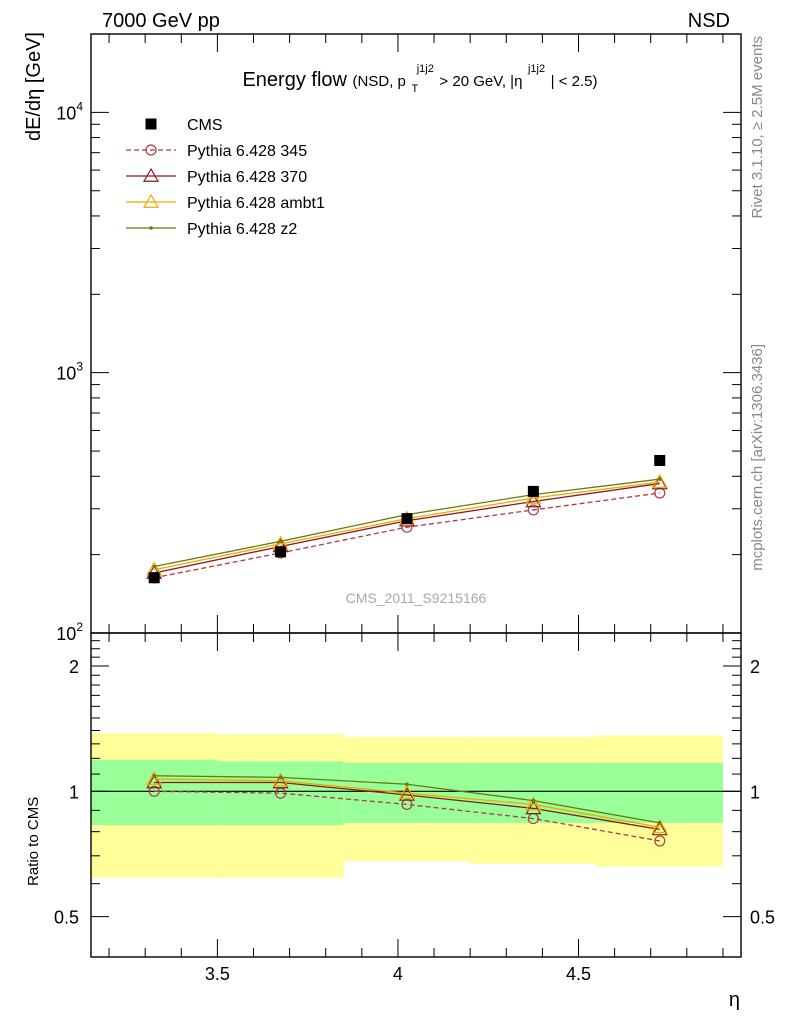 This screenshot has height=1024, width=786. What do you see at coordinates (755, 667) in the screenshot?
I see `ratio-y-tick-label-right: 2` at bounding box center [755, 667].